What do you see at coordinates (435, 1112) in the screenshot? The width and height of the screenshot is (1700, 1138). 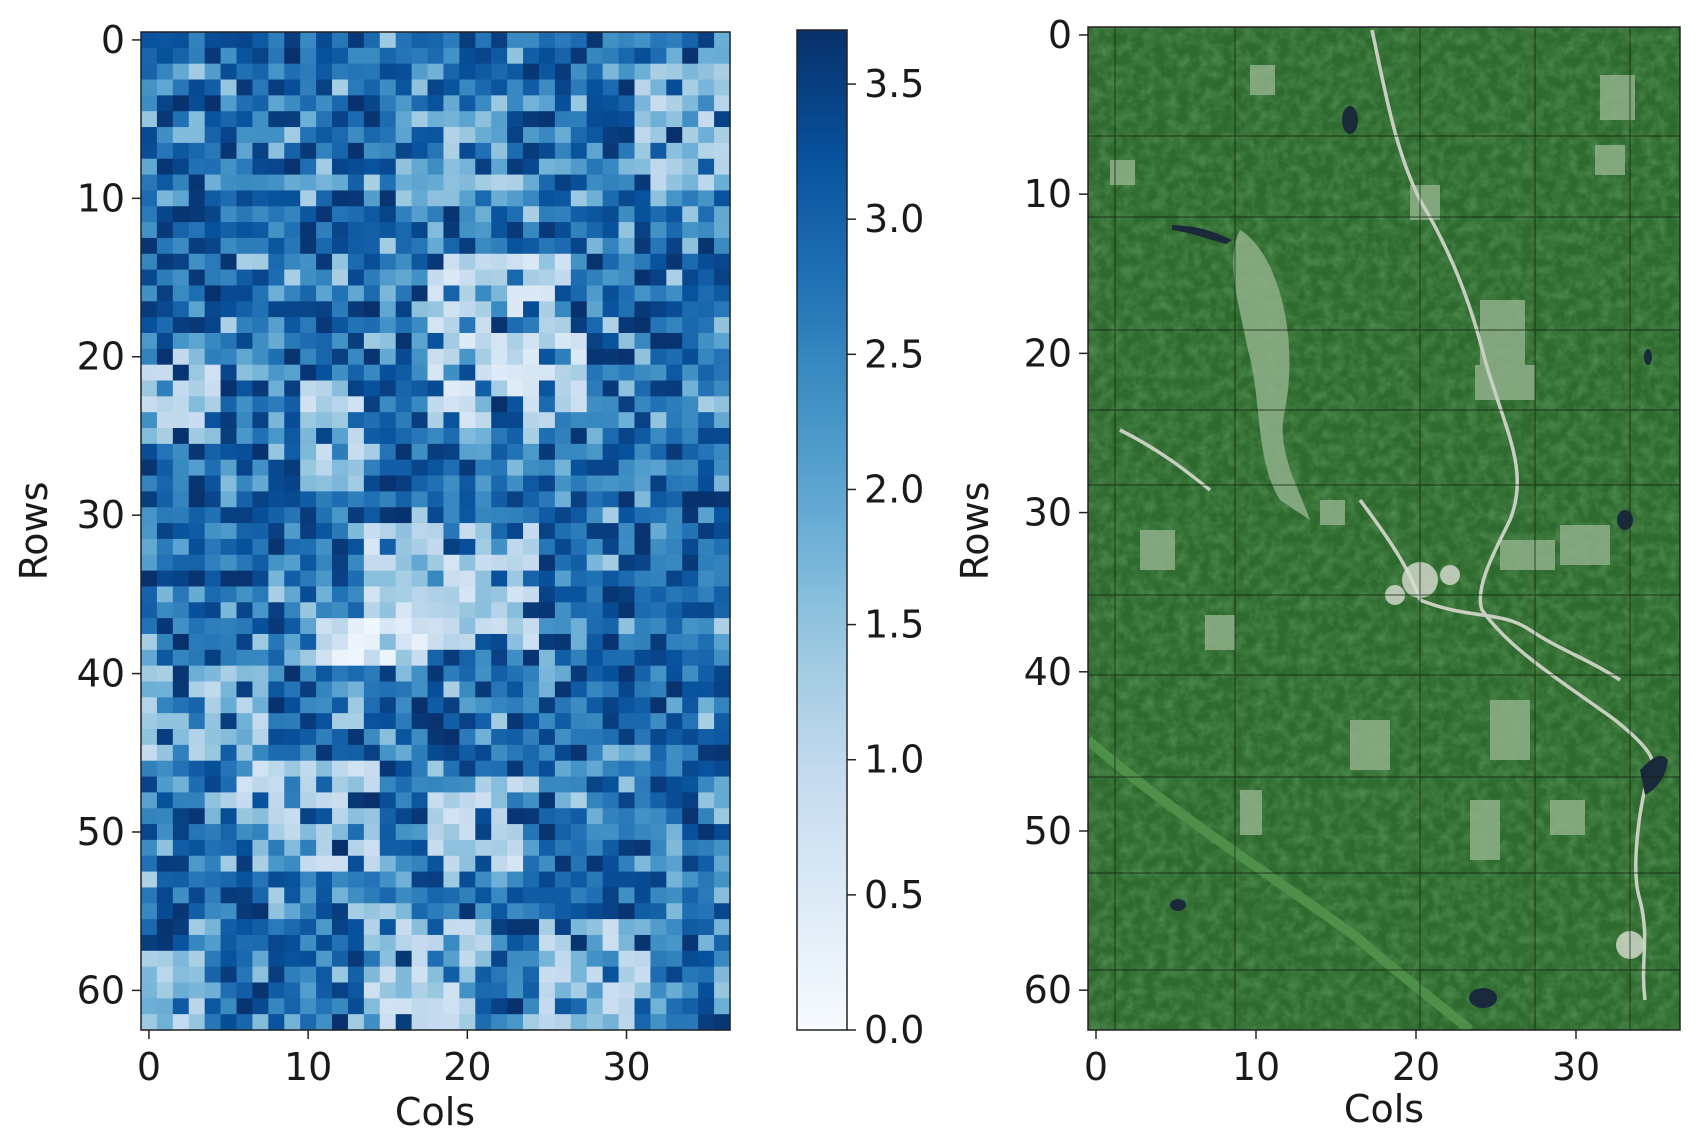 I see `heatmap-x-axis-label: Cols` at bounding box center [435, 1112].